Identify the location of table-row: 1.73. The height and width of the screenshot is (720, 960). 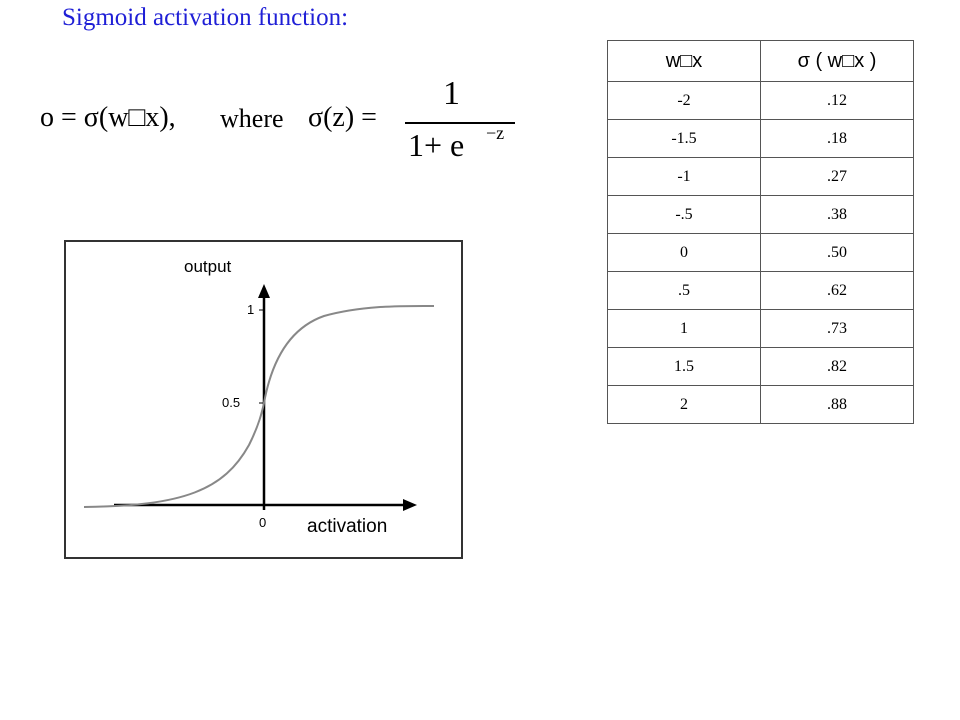
(760, 328).